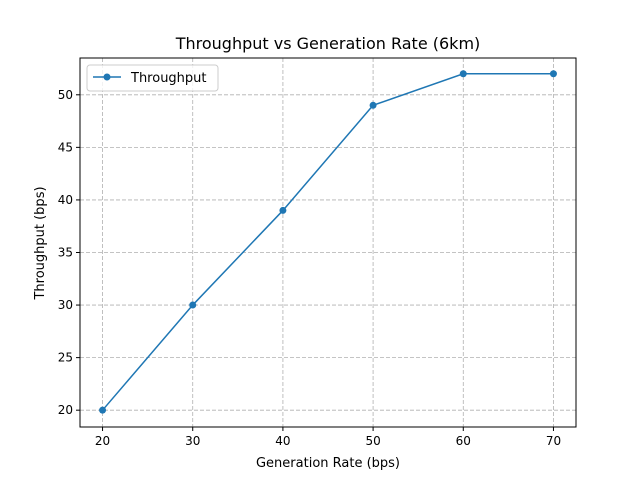 This screenshot has height=480, width=640. I want to click on x-tick-label: 30, so click(192, 441).